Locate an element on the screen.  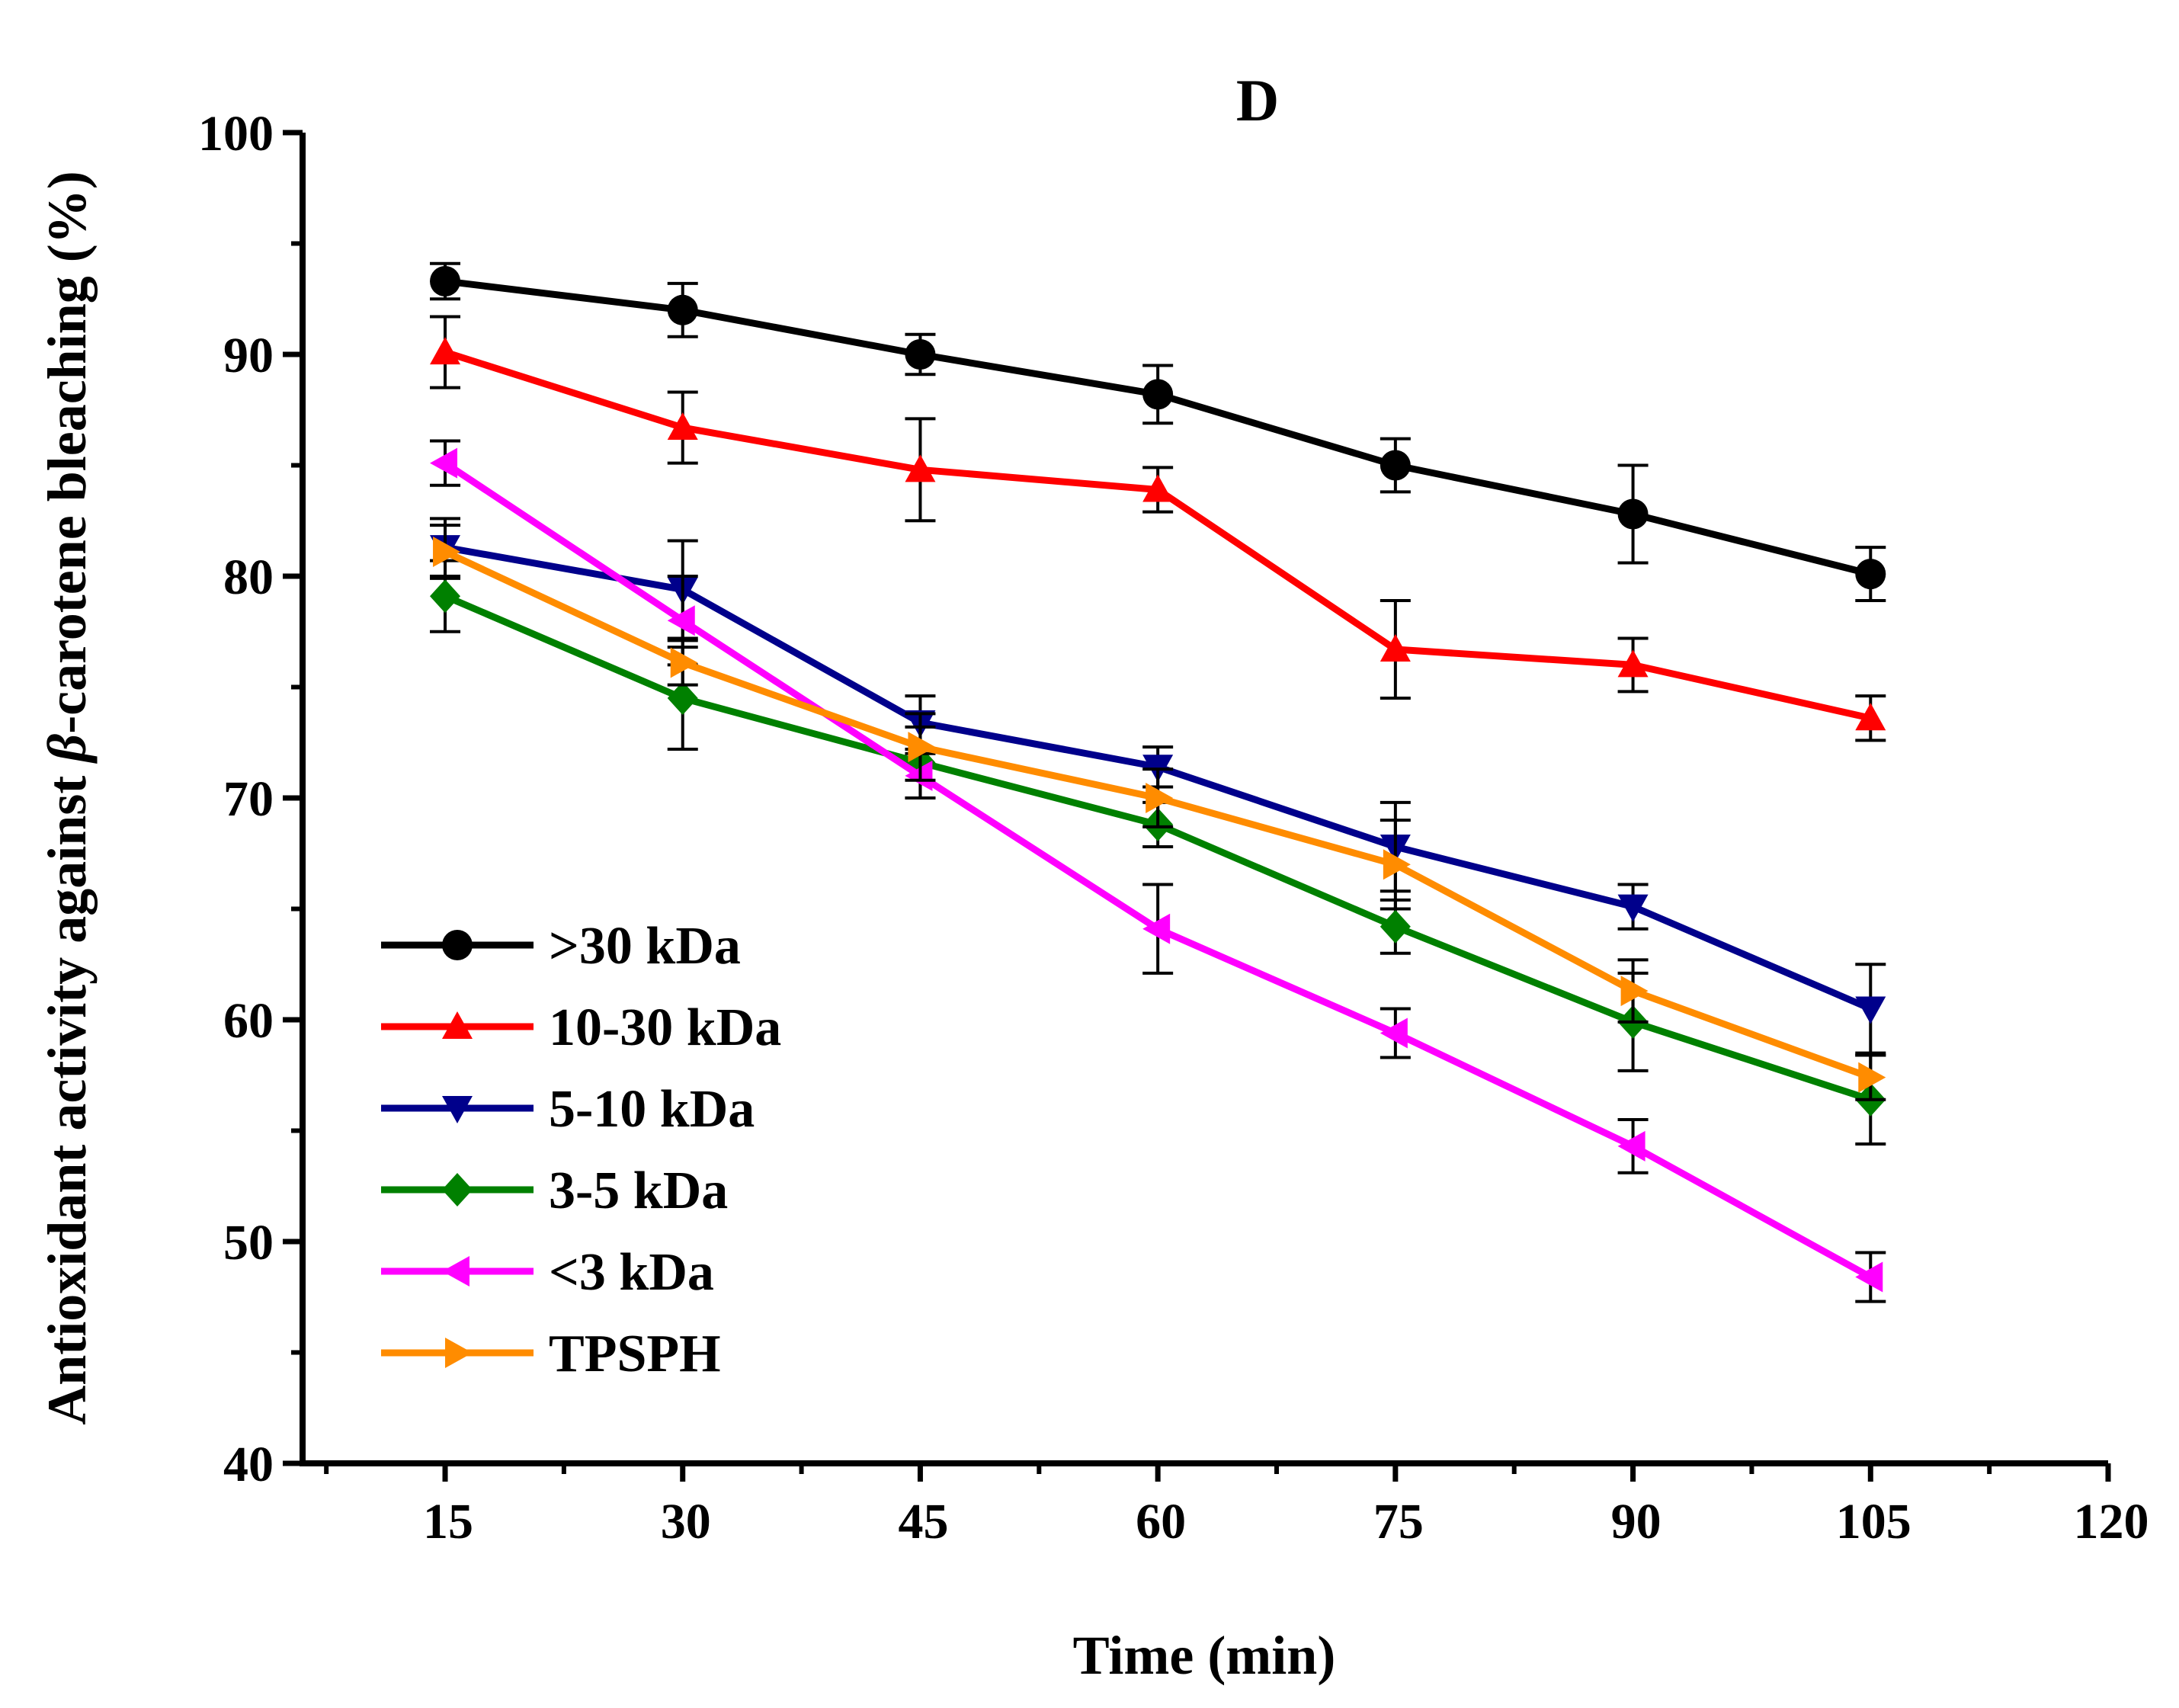
y-ticks: 40 50 60 70 80 90 100 is located at coordinates (250, 799).